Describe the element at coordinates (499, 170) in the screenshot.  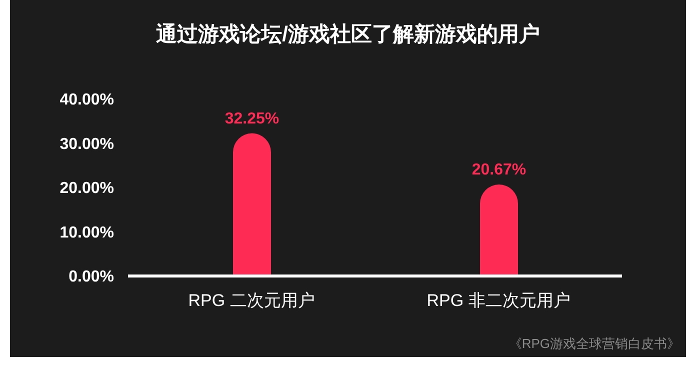
I see `data-label: 20.67%` at that location.